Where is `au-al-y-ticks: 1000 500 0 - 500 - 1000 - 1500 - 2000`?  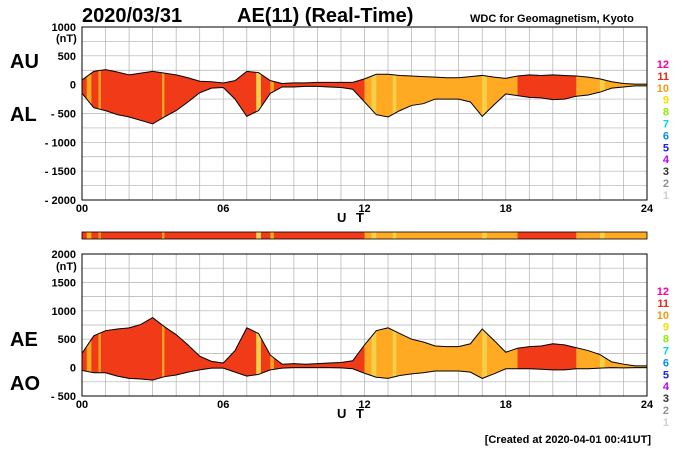 au-al-y-ticks: 1000 500 0 - 500 - 1000 - 1500 - 2000 is located at coordinates (60, 114).